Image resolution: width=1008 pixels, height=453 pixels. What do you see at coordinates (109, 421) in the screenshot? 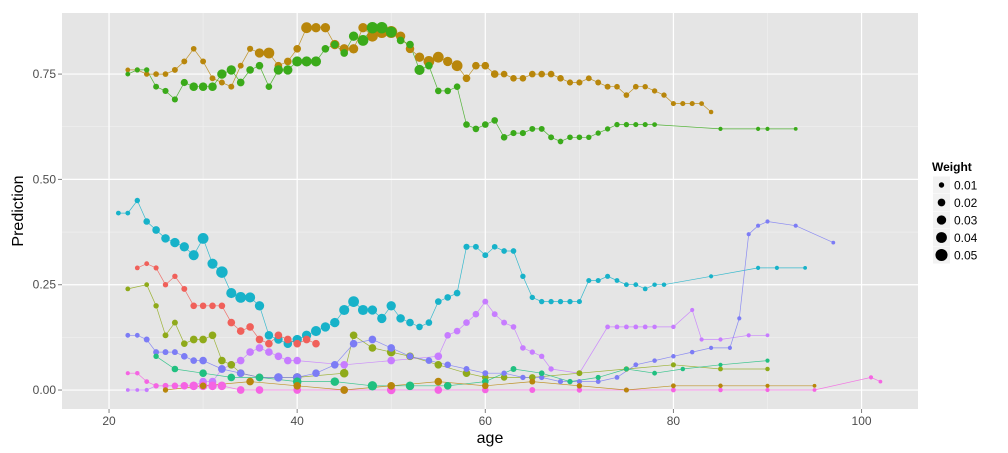
I see `x-tick-label: 20` at bounding box center [109, 421].